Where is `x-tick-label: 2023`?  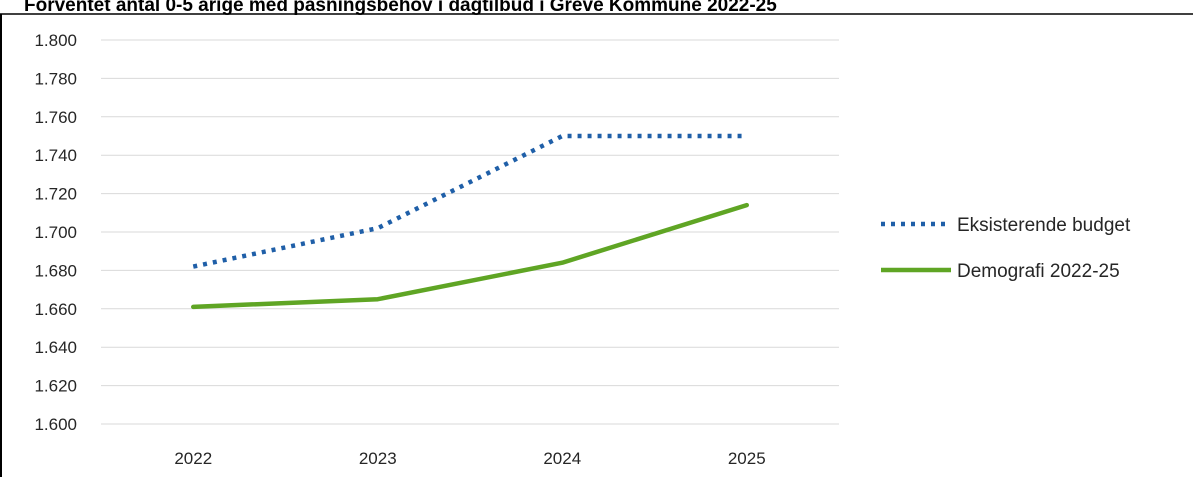 x-tick-label: 2023 is located at coordinates (378, 458).